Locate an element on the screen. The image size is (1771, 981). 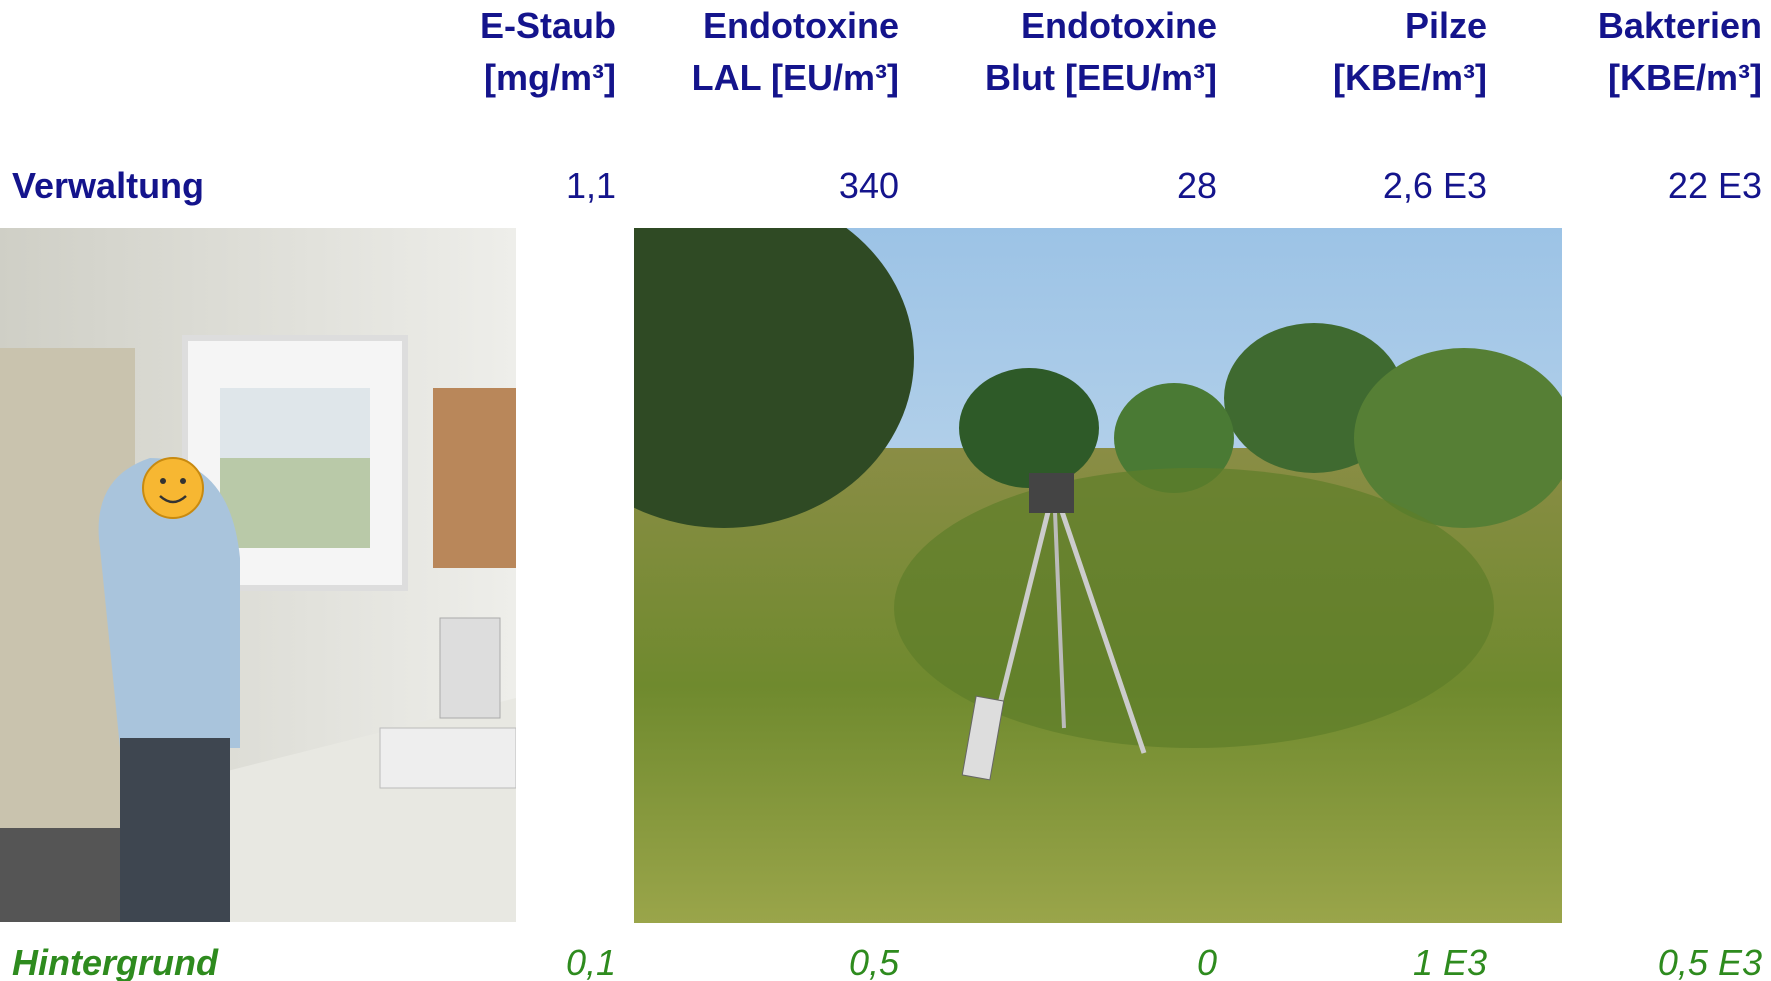
column-header: Pilze is located at coordinates (1445, 25).